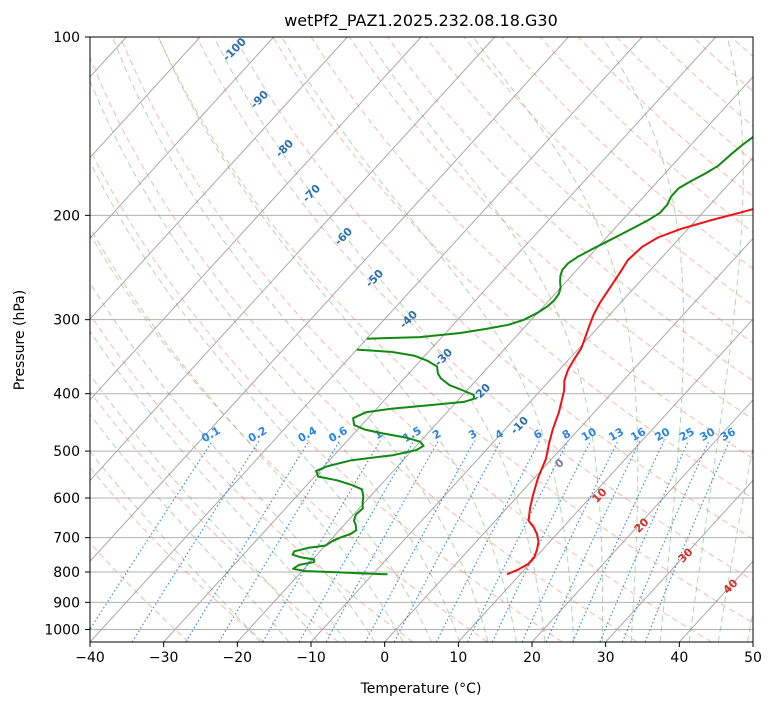 This screenshot has width=775, height=712. Describe the element at coordinates (606, 658) in the screenshot. I see `x-tick-label: 30` at that location.